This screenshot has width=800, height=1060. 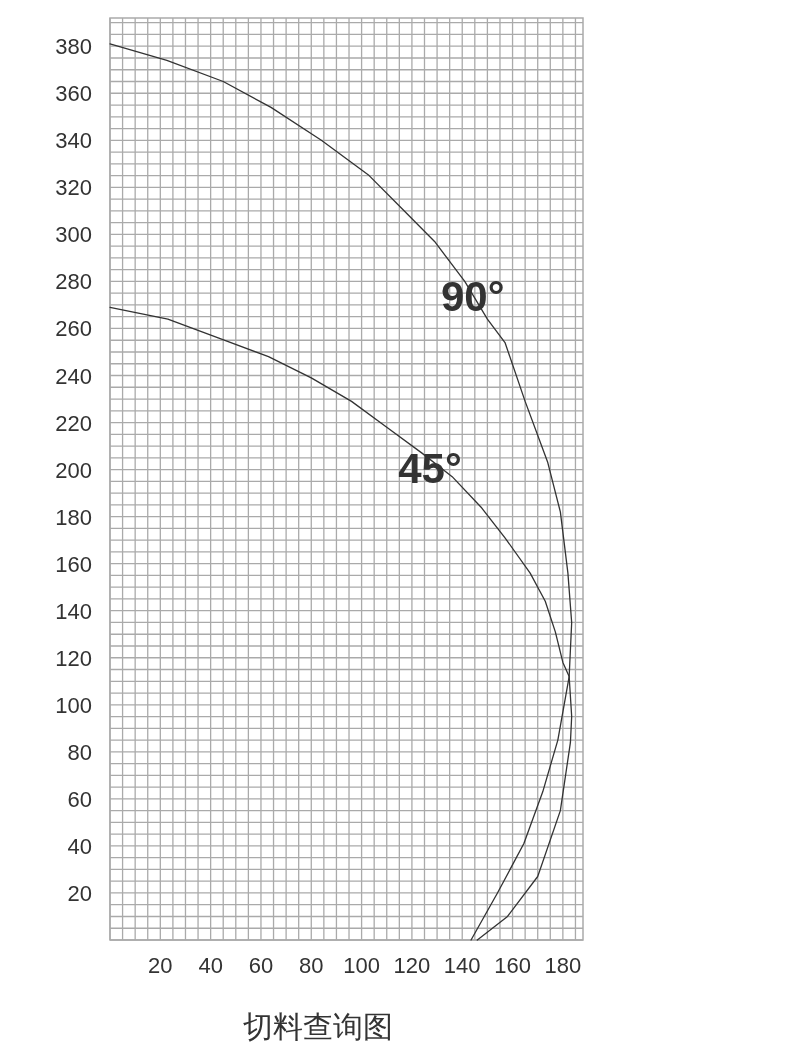 What do you see at coordinates (79, 752) in the screenshot?
I see `y-tick-label: 80` at bounding box center [79, 752].